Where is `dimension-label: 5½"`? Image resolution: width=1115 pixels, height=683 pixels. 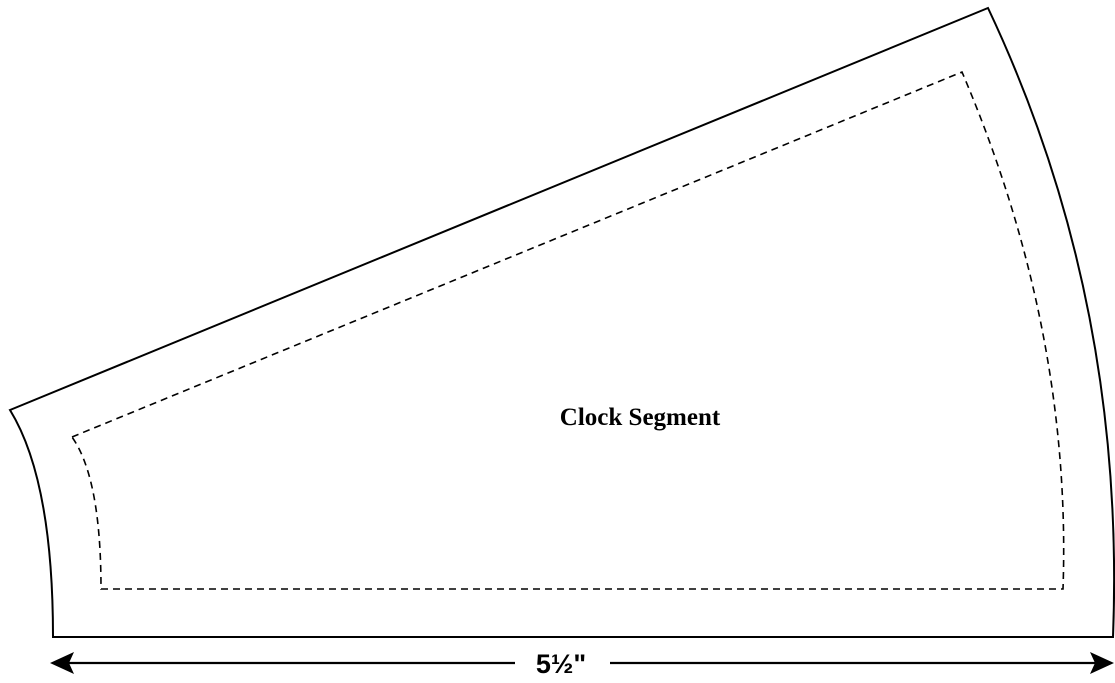 dimension-label: 5½" is located at coordinates (561, 664).